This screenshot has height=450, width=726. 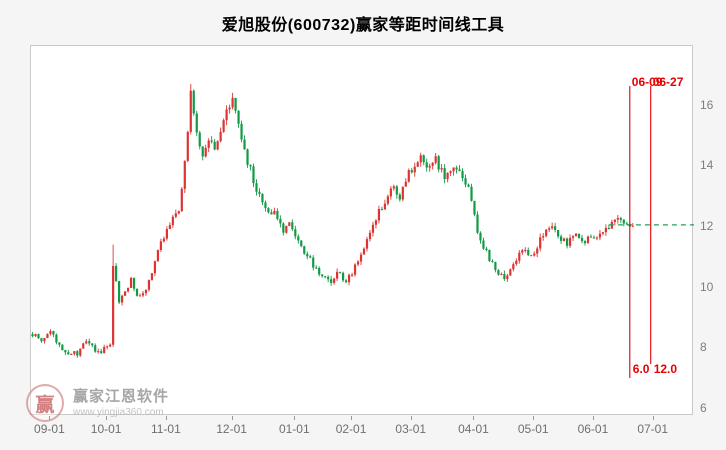 What do you see at coordinates (106, 429) in the screenshot?
I see `x-axis-label: 10-01` at bounding box center [106, 429].